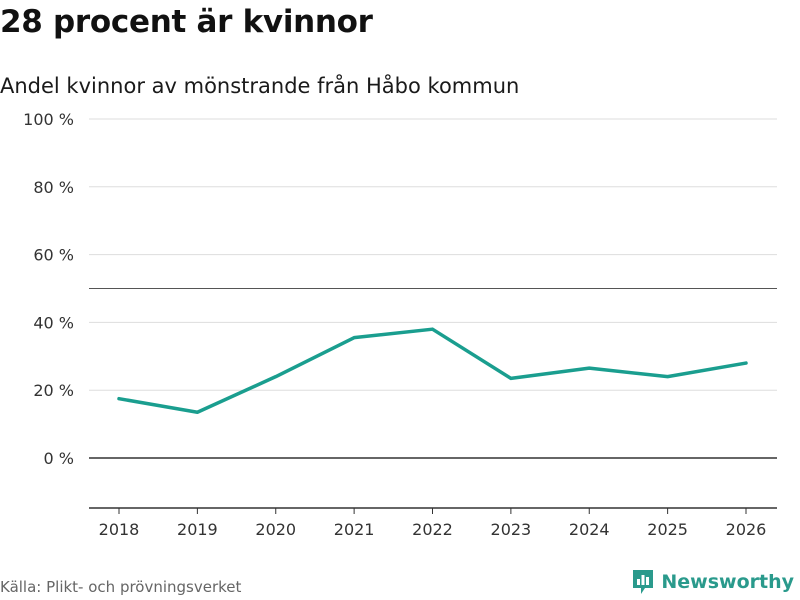  What do you see at coordinates (53, 390) in the screenshot?
I see `y-tick-label-20: 20 %` at bounding box center [53, 390].